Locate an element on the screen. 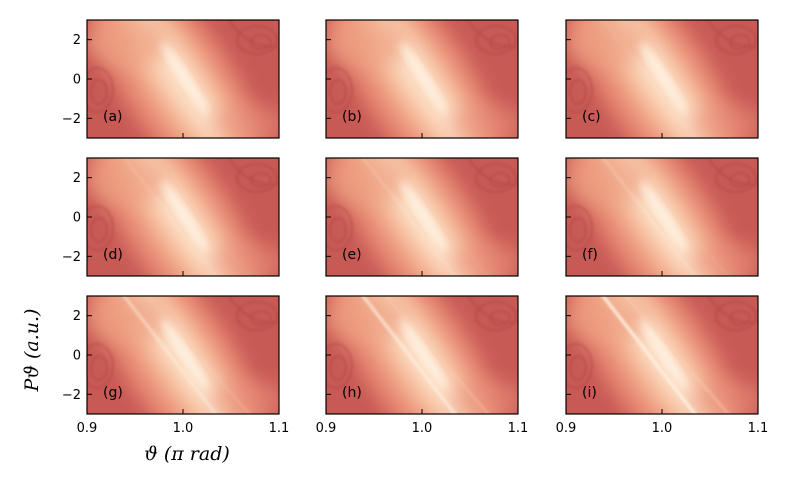 The width and height of the screenshot is (790, 490). panel-b: (b) is located at coordinates (422, 79).